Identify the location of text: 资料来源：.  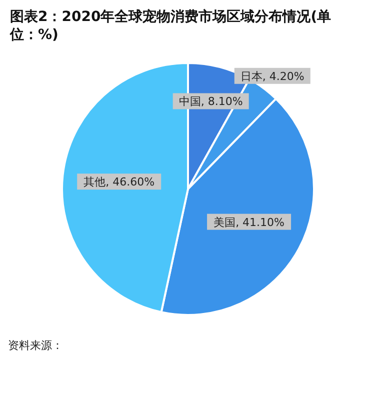
(36, 345).